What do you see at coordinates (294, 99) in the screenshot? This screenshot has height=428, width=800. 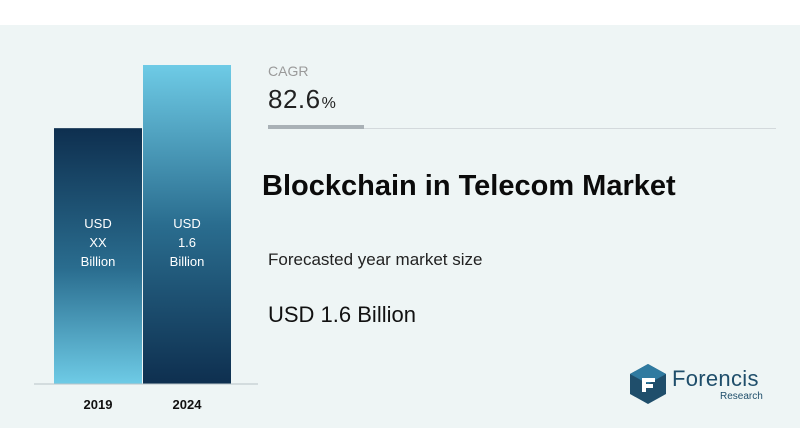 I see `cagr-number: 82.6` at bounding box center [294, 99].